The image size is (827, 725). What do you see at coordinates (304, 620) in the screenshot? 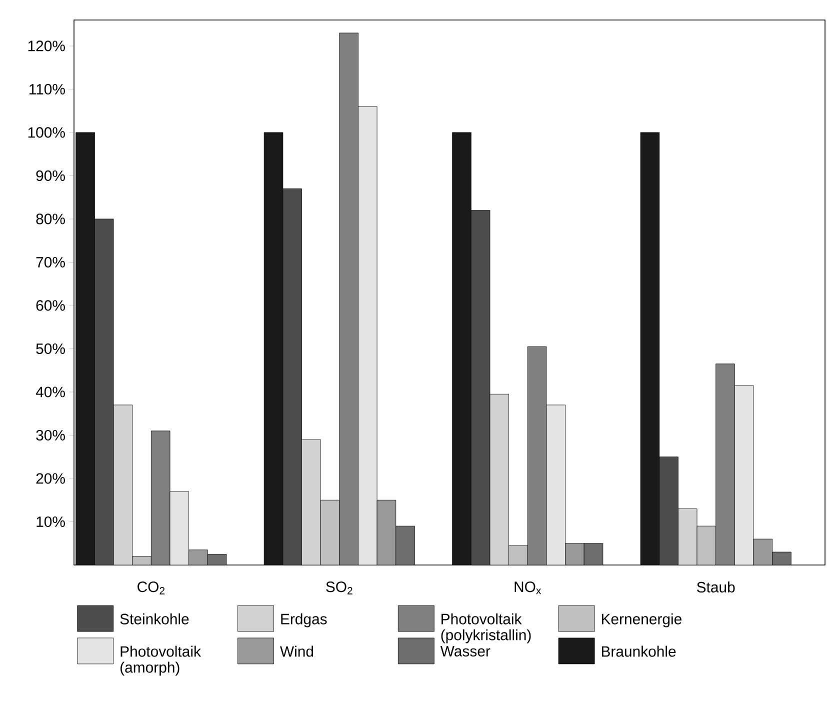
I see `legend-label: Erdgas` at bounding box center [304, 620].